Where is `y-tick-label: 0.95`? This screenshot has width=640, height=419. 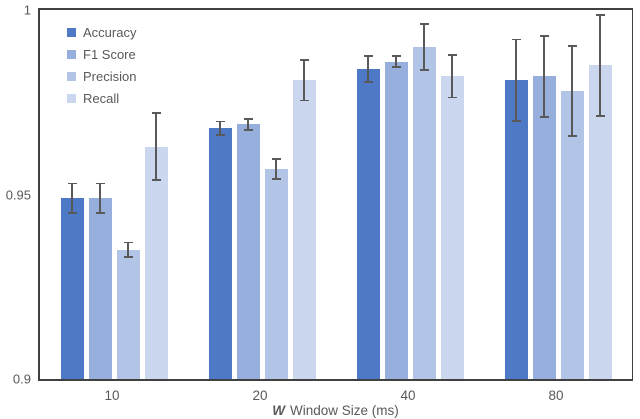 y-tick-label: 0.95 is located at coordinates (18, 194).